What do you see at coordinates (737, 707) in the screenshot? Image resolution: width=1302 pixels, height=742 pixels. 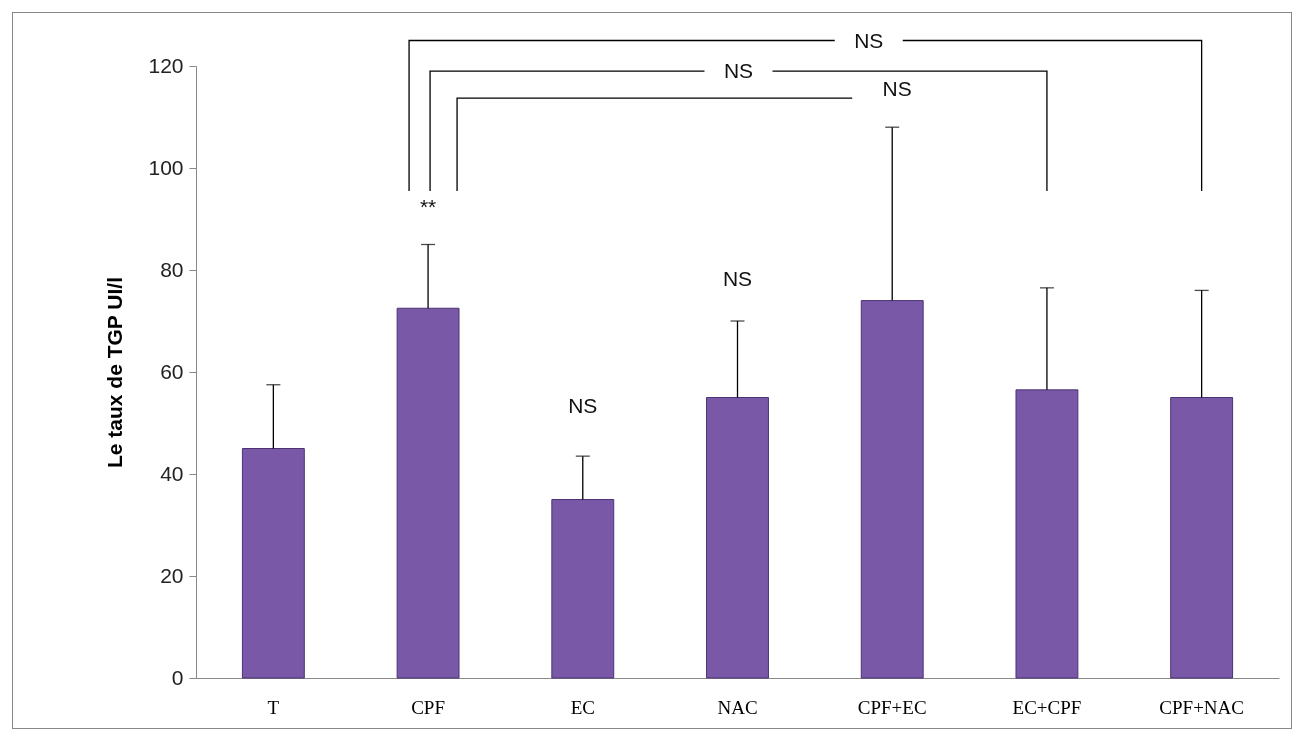 I see `x-tick-label: NAC` at bounding box center [737, 707].